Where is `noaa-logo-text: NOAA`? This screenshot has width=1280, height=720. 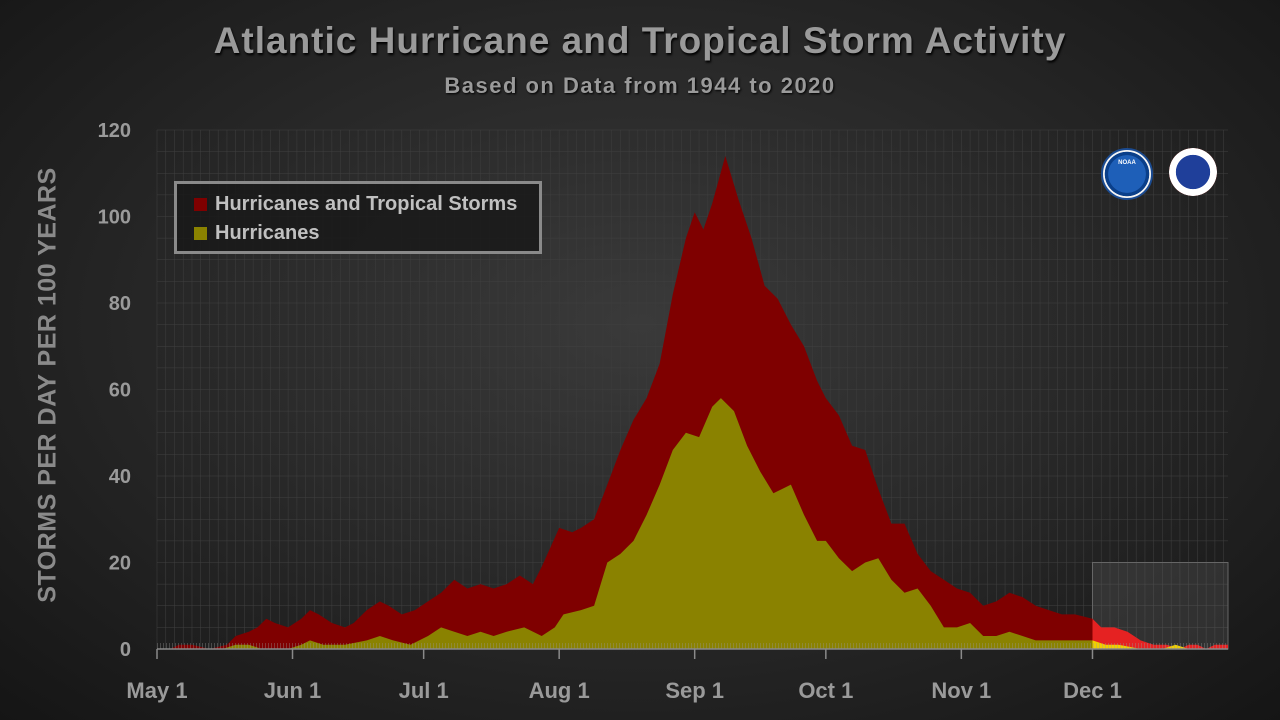
noaa-logo-text: NOAA is located at coordinates (1127, 163).